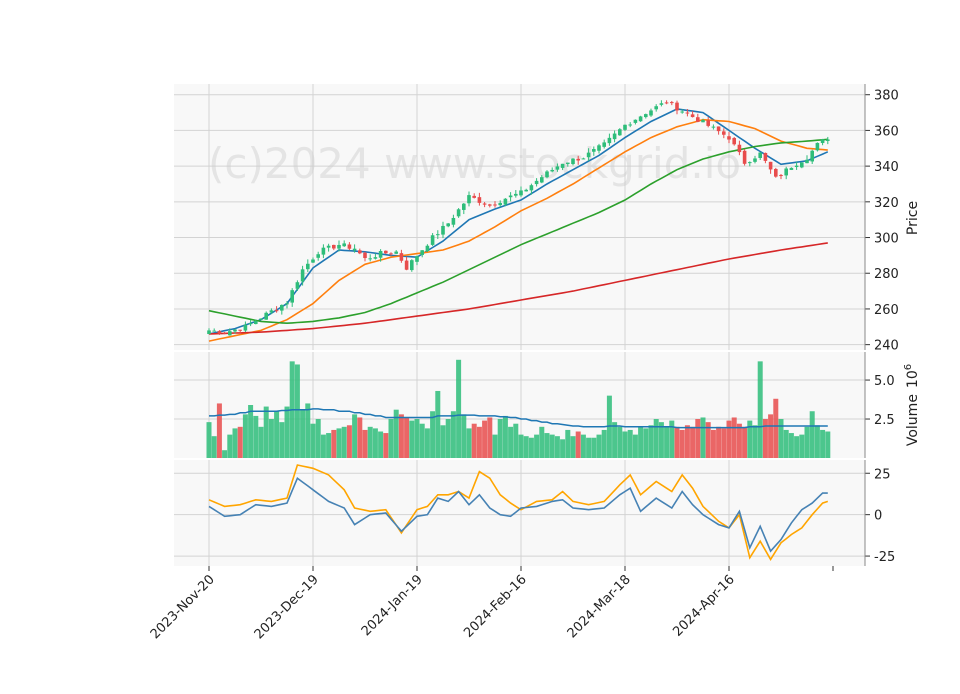  Describe the element at coordinates (183, 607) in the screenshot. I see `x-tick-label: 2023-Nov-20` at that location.